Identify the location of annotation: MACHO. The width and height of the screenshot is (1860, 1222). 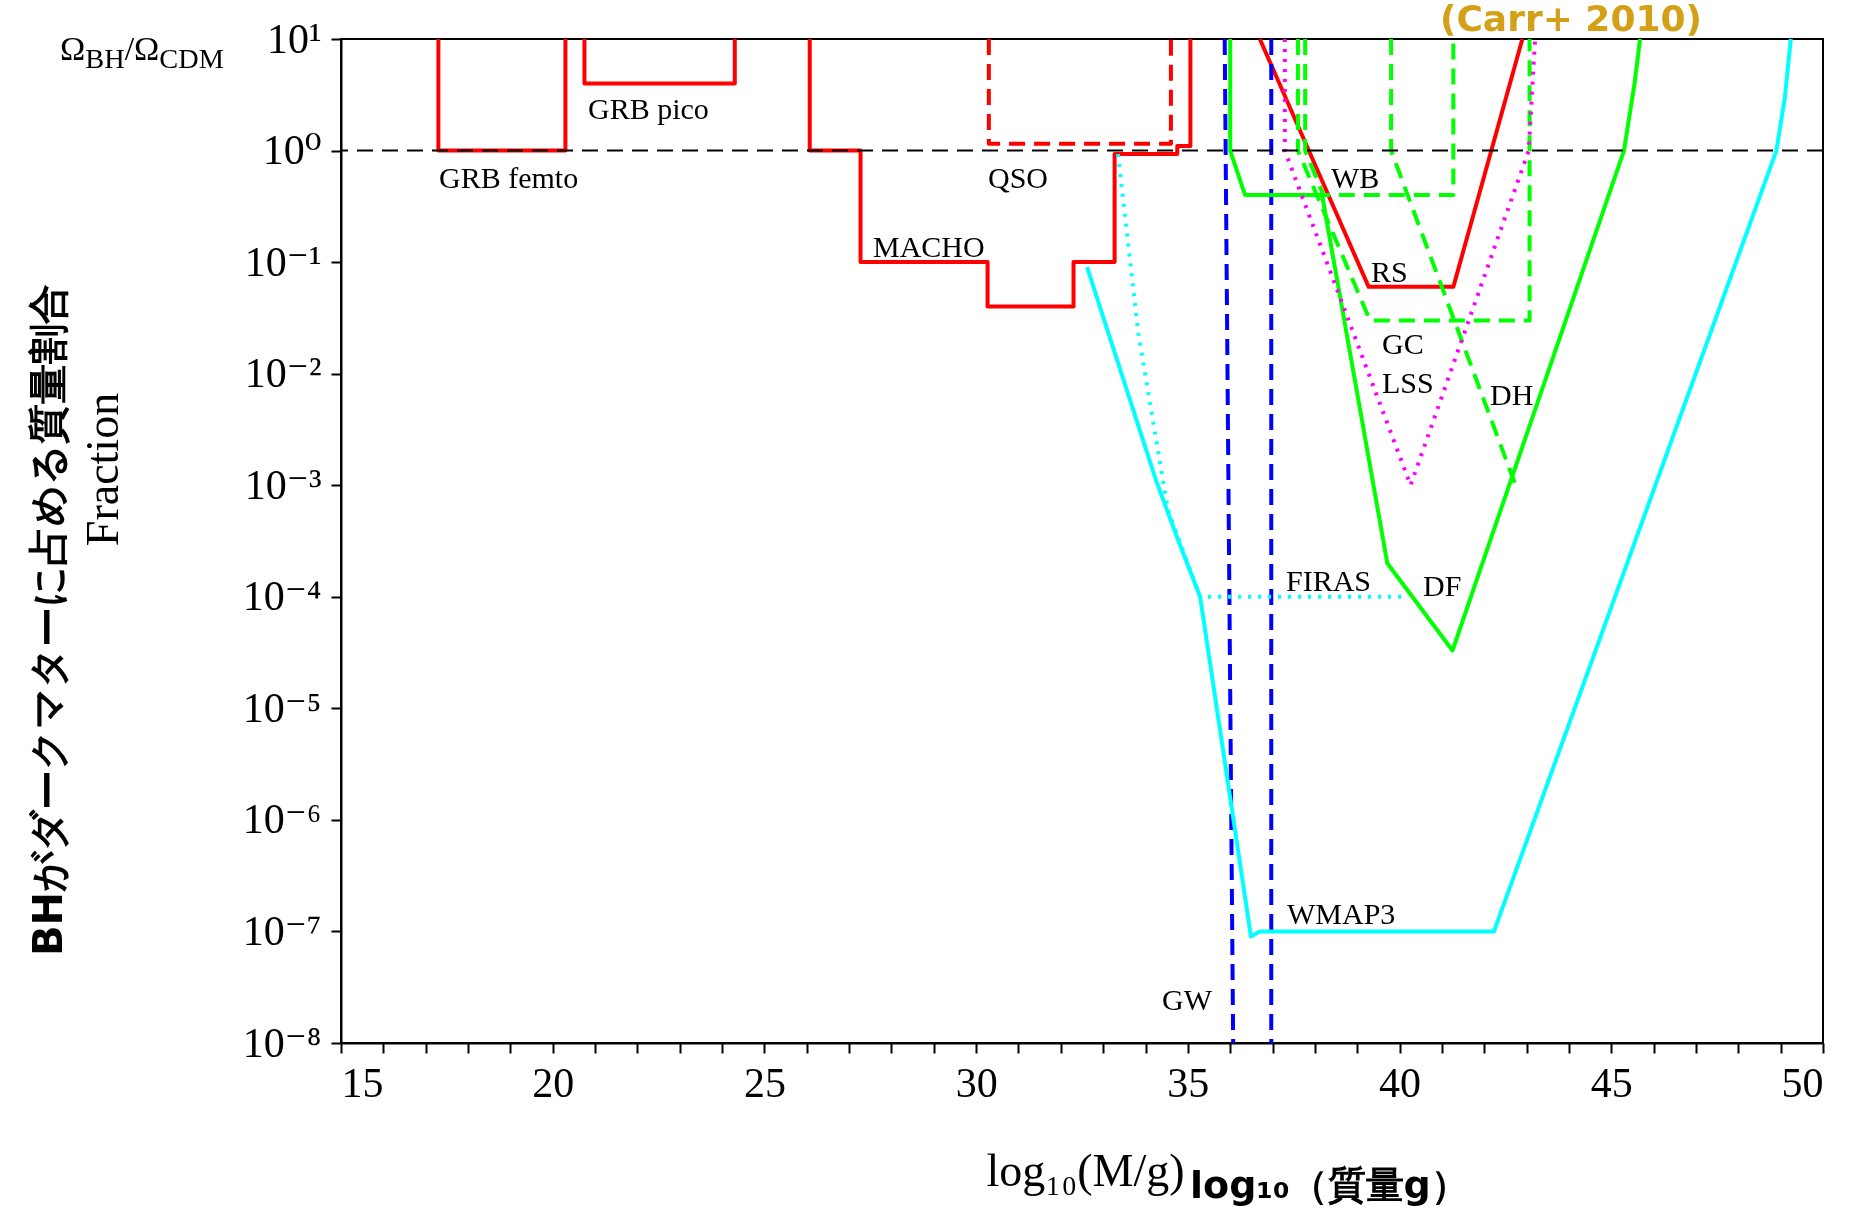
(929, 247).